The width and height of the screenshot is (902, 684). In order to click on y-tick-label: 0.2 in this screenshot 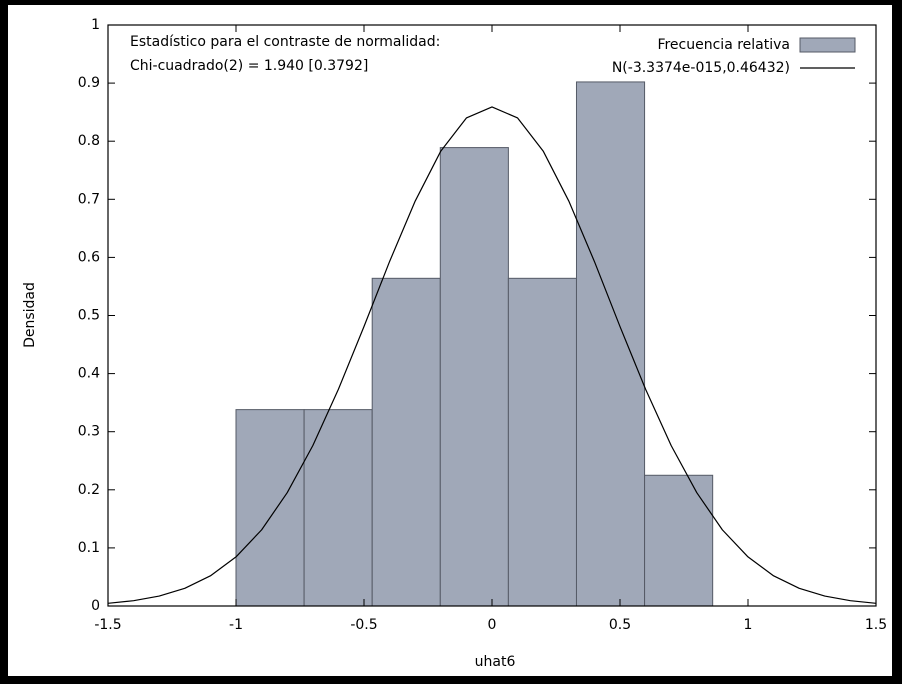, I will do `click(89, 490)`.